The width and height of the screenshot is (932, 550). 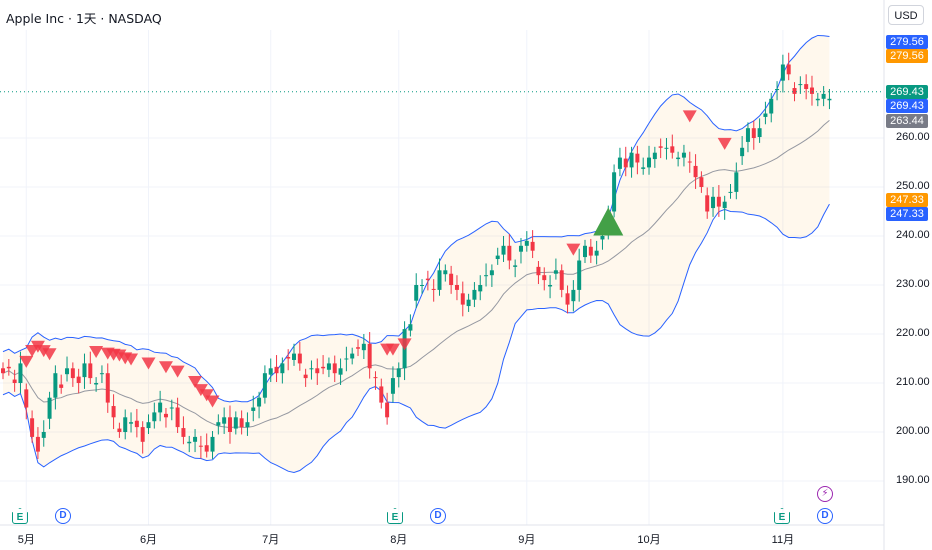 What do you see at coordinates (913, 186) in the screenshot?
I see `y-tick-label: 250.00` at bounding box center [913, 186].